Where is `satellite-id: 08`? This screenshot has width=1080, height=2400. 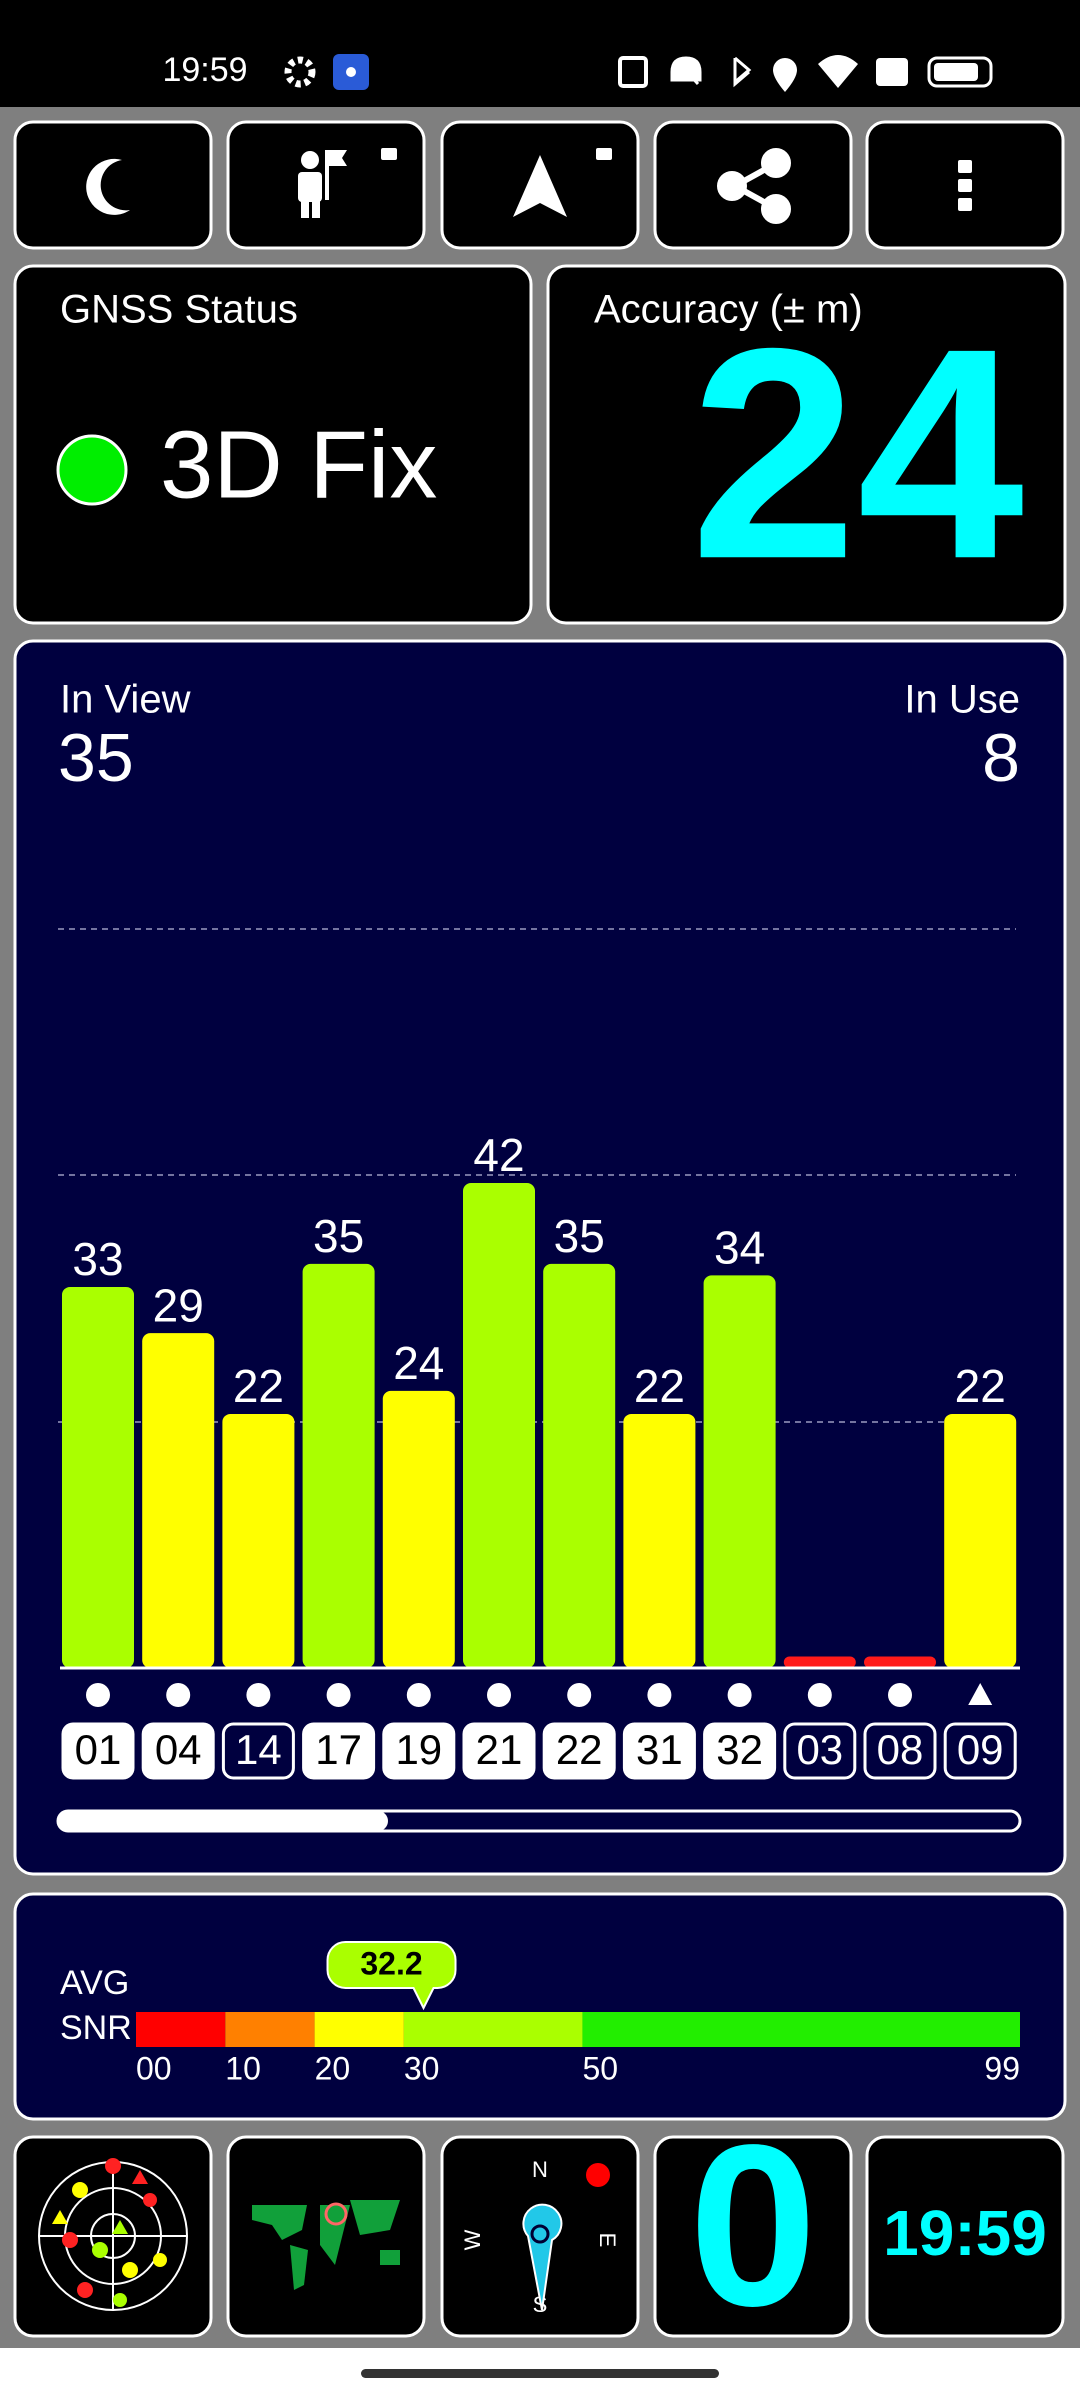
satellite-id: 08 is located at coordinates (900, 1749).